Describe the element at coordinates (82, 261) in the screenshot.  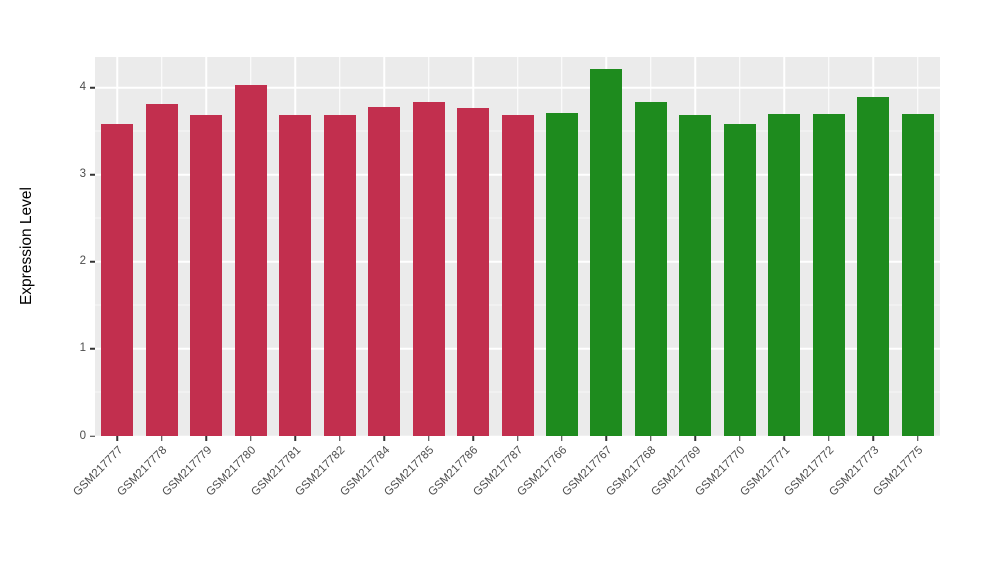
I see `y-tick-label: 2` at that location.